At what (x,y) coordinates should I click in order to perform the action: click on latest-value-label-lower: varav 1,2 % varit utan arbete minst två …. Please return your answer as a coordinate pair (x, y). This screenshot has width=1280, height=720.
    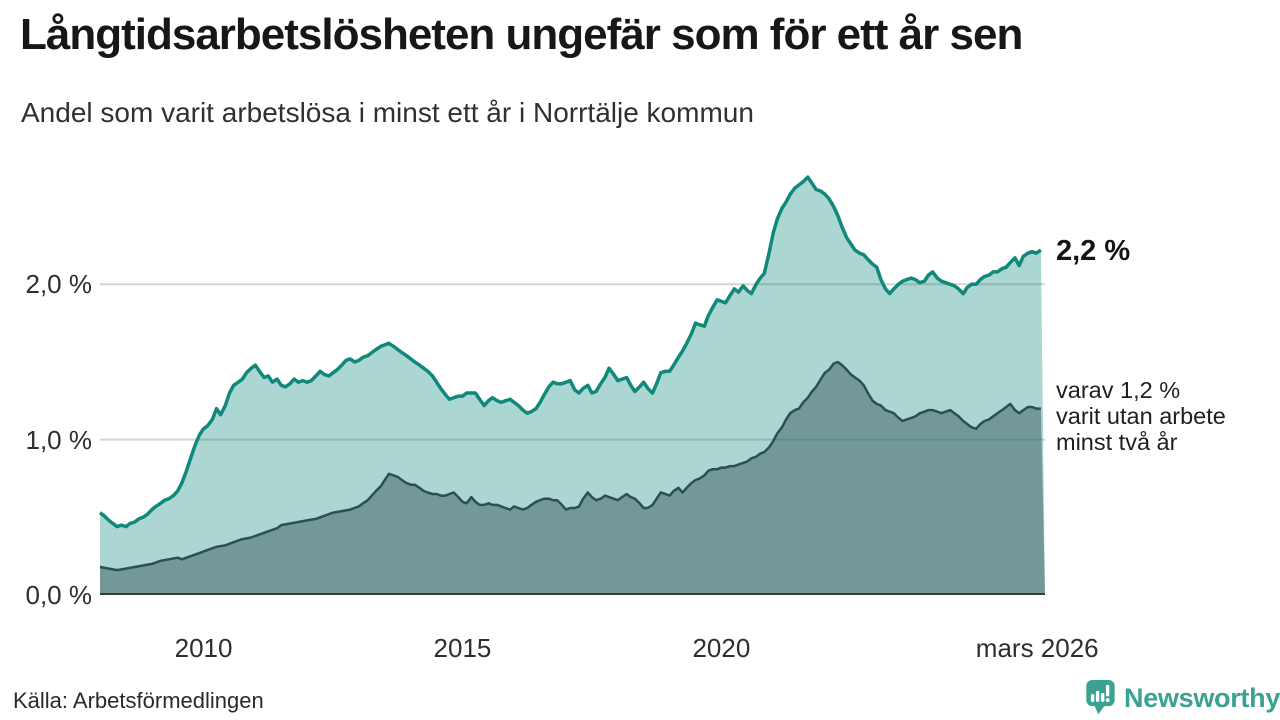
    Looking at the image, I should click on (1141, 416).